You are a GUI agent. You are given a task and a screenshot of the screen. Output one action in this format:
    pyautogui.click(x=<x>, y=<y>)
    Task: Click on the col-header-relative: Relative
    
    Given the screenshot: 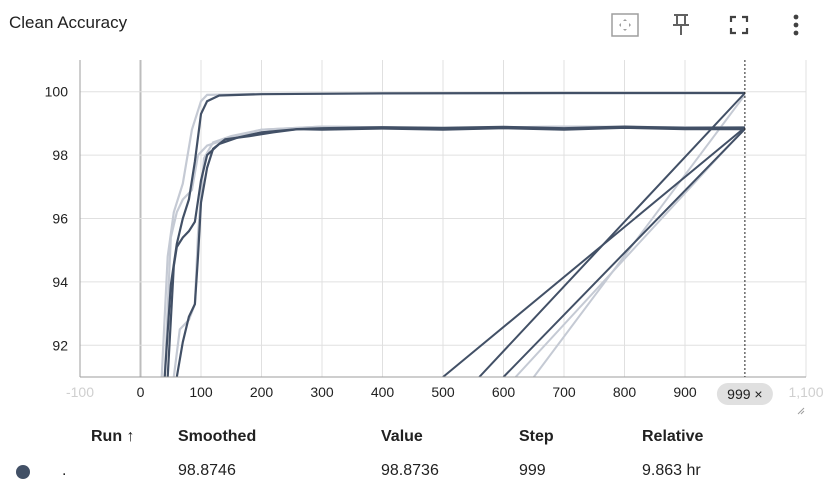 What is the action you would take?
    pyautogui.click(x=673, y=436)
    